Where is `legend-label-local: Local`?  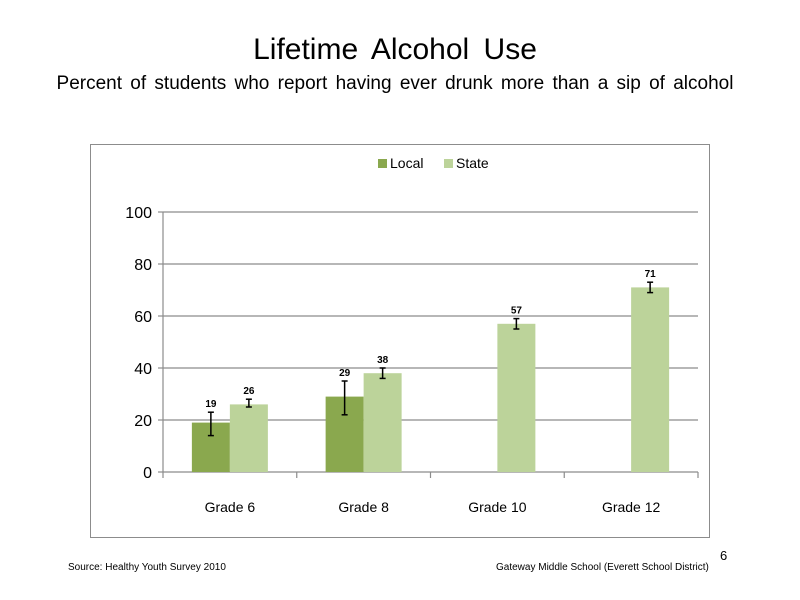
legend-label-local: Local is located at coordinates (406, 163).